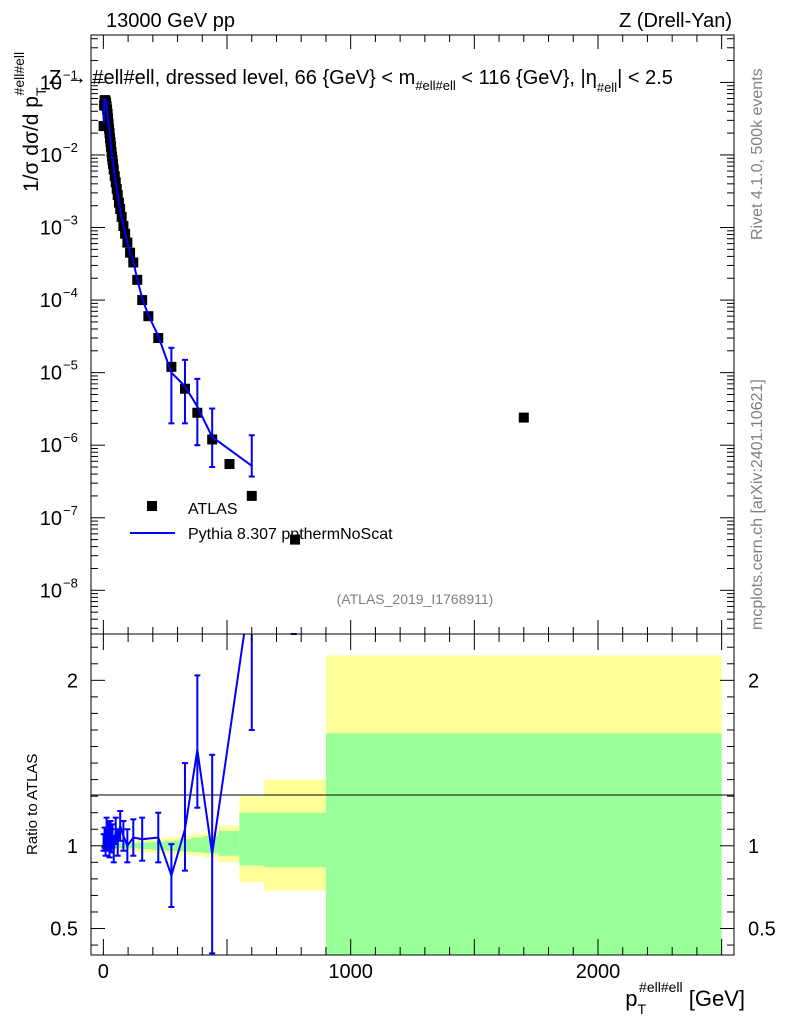  I want to click on legend-pythia-label: Pythia 8.307 ppthermNoScat, so click(290, 534).